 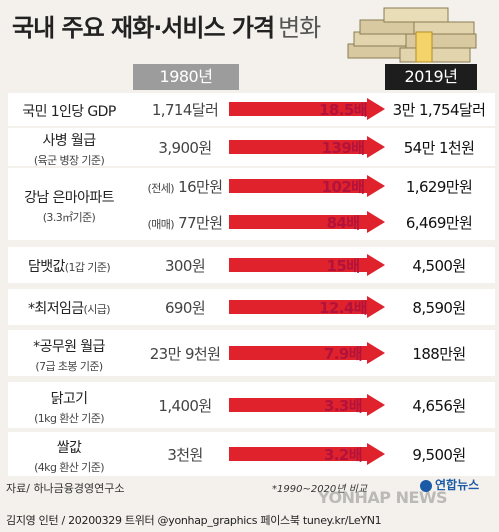 I want to click on value-1980-text: 300원, so click(x=185, y=266).